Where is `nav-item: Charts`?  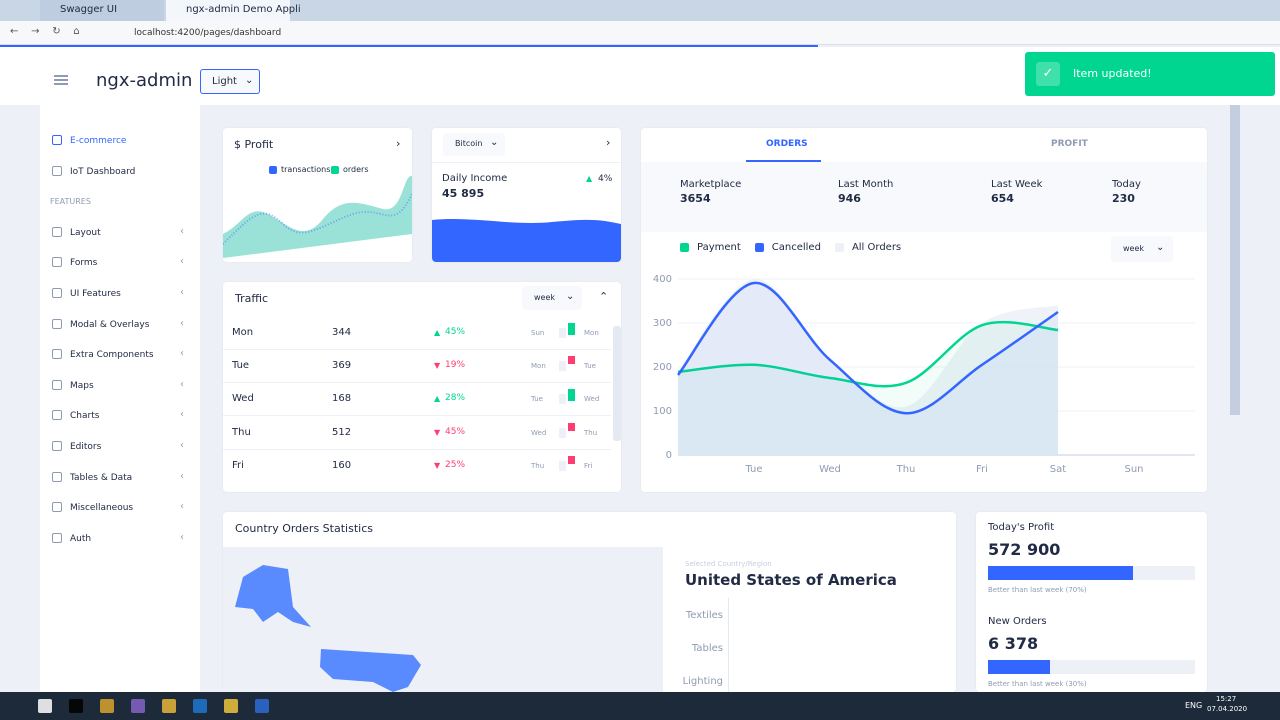
nav-item: Charts is located at coordinates (85, 416).